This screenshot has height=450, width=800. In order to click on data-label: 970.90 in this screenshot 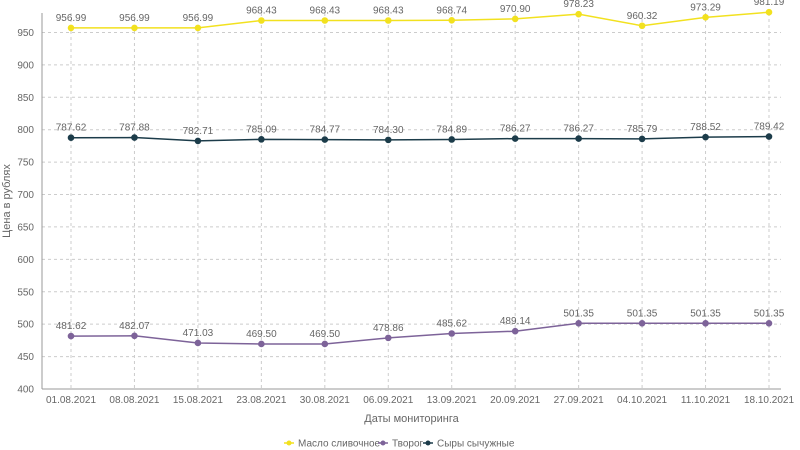, I will do `click(515, 9)`.